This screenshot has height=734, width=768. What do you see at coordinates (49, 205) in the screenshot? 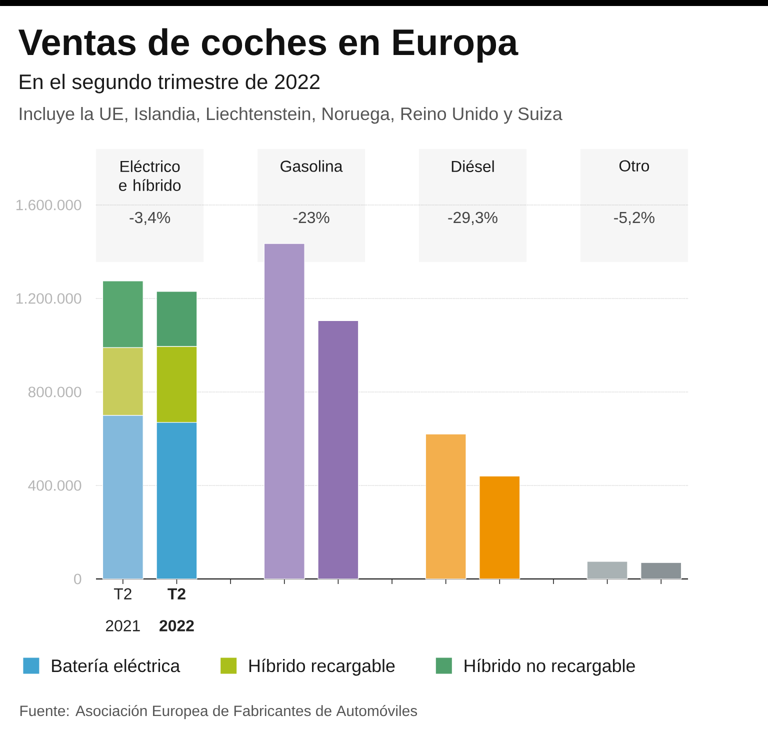
I see `y-tick-label: 1.600.000` at bounding box center [49, 205].